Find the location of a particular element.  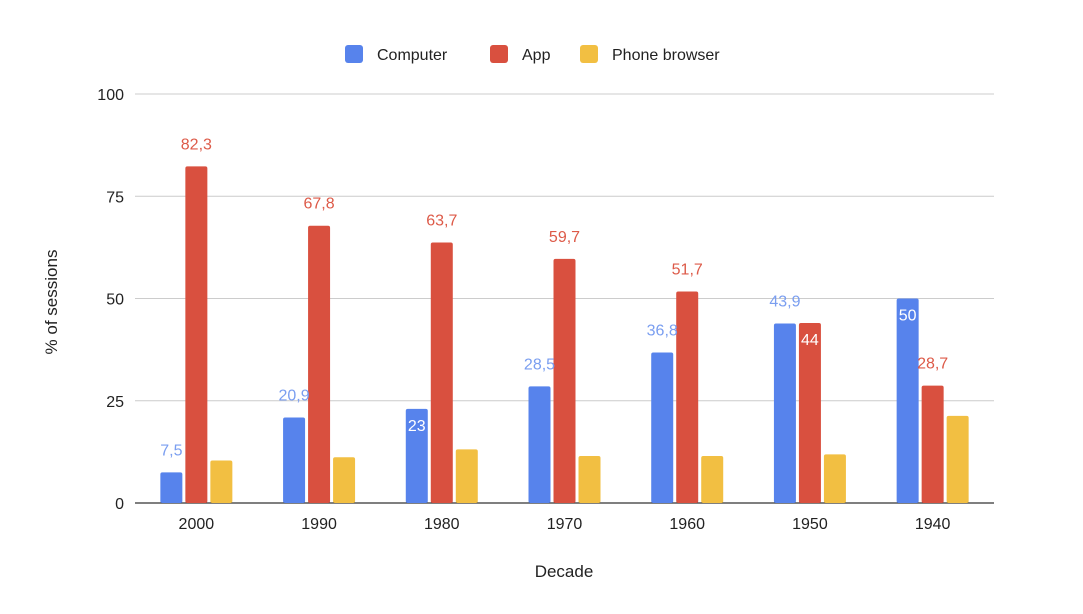

x-tick-labels: 2000 1990 1980 1970 1960 1950 1940 is located at coordinates (565, 524).